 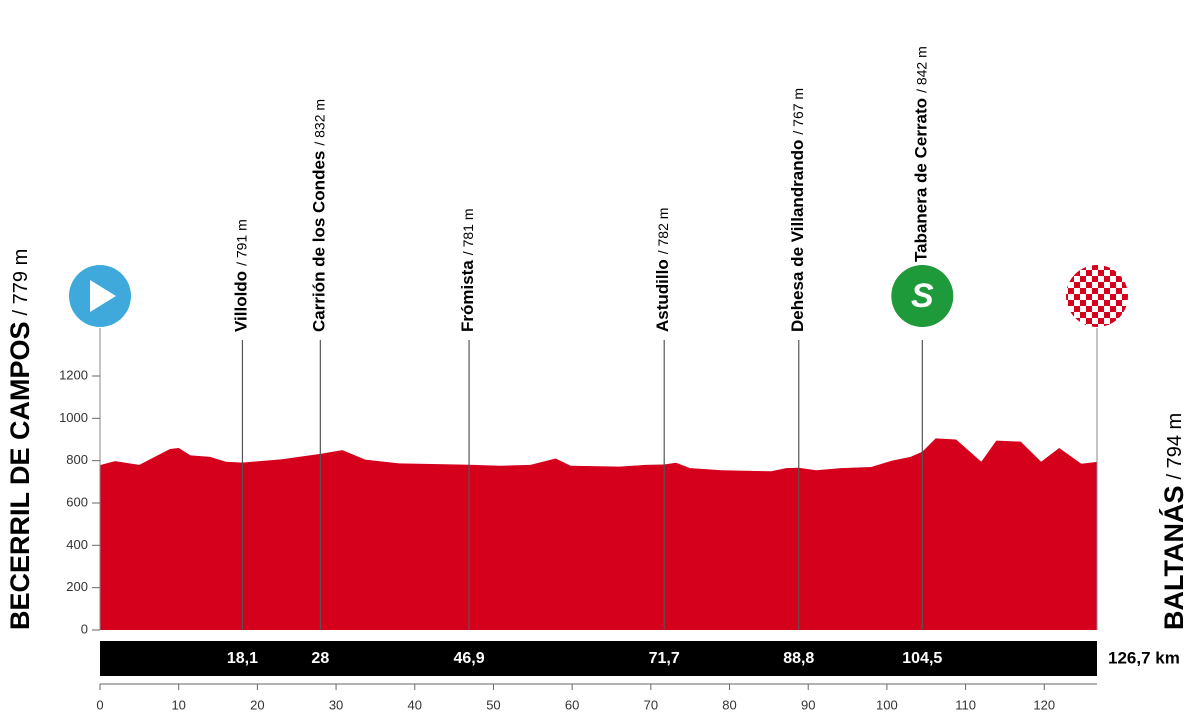 What do you see at coordinates (468, 232) in the screenshot?
I see `waypoint-altitude: / 781 m` at bounding box center [468, 232].